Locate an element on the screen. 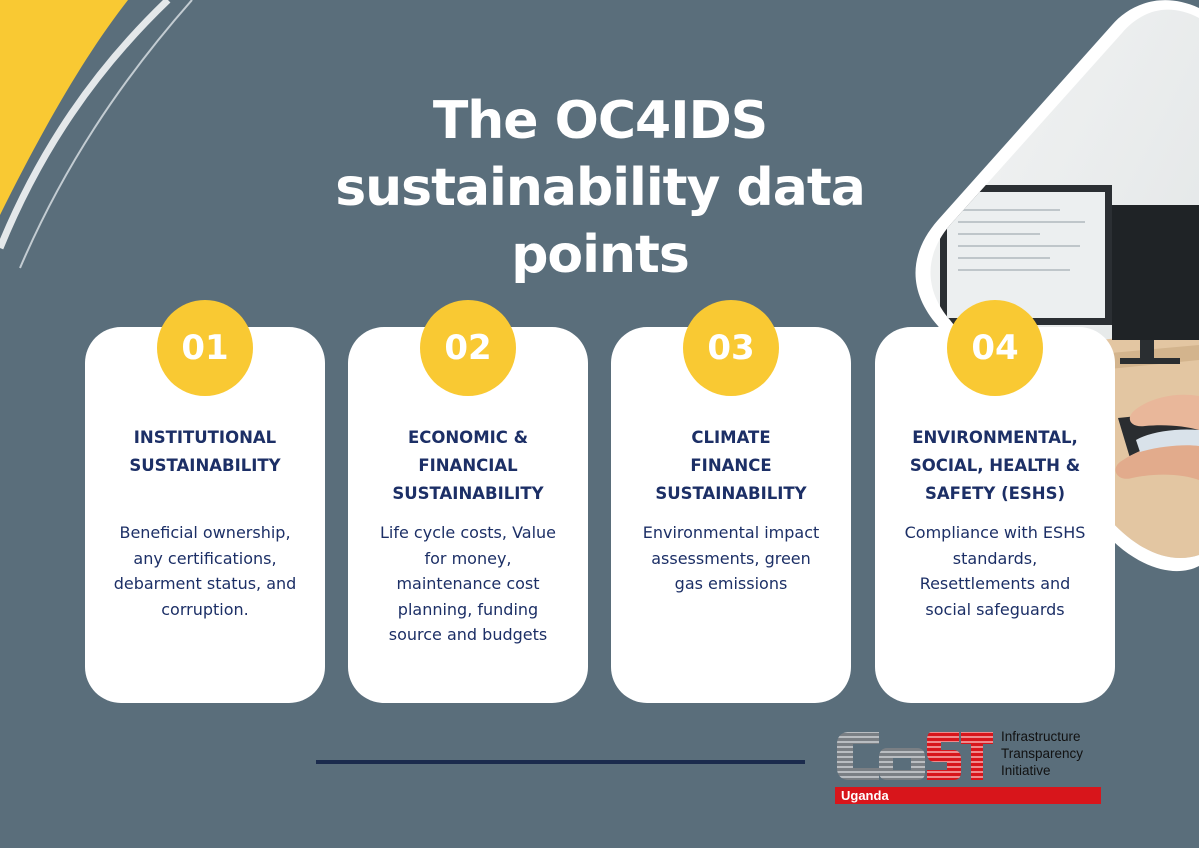 The height and width of the screenshot is (848, 1199). heading-line: ENVIRONMENTAL, is located at coordinates (995, 437).